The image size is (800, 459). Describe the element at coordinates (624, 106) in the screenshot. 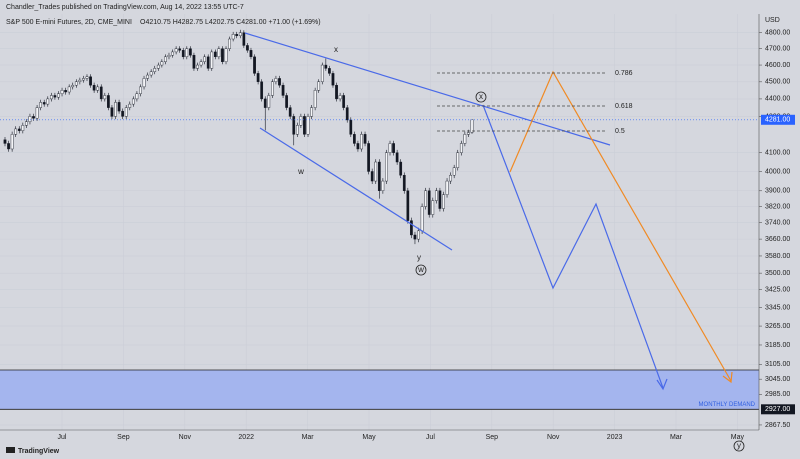

I see `fib-label: 0.618` at that location.